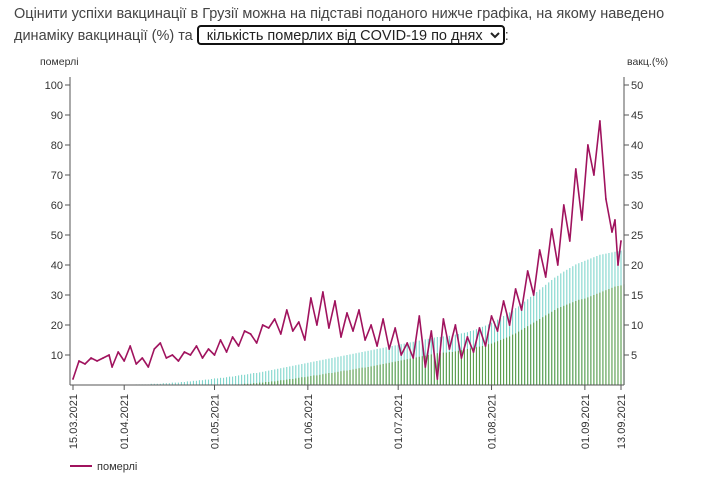 This screenshot has width=712, height=479. I want to click on legend-label-deaths: померлі, so click(117, 467).